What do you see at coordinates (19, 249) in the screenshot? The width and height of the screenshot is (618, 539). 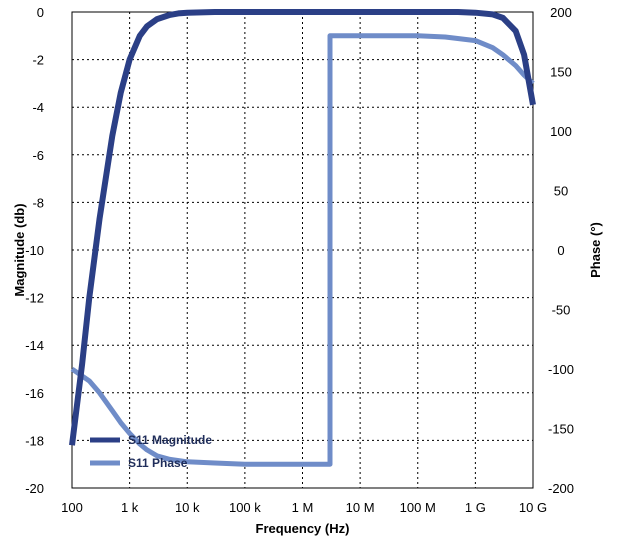 I see `y-axis-left-title: Magnitude (db)` at bounding box center [19, 249].